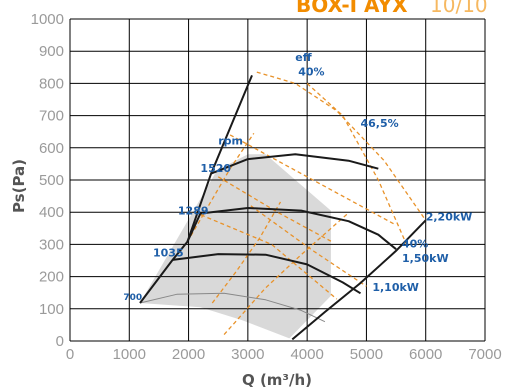 The image size is (505, 391). What do you see at coordinates (19, 186) in the screenshot?
I see `y-axis-title: Ps(Pa)` at bounding box center [19, 186].